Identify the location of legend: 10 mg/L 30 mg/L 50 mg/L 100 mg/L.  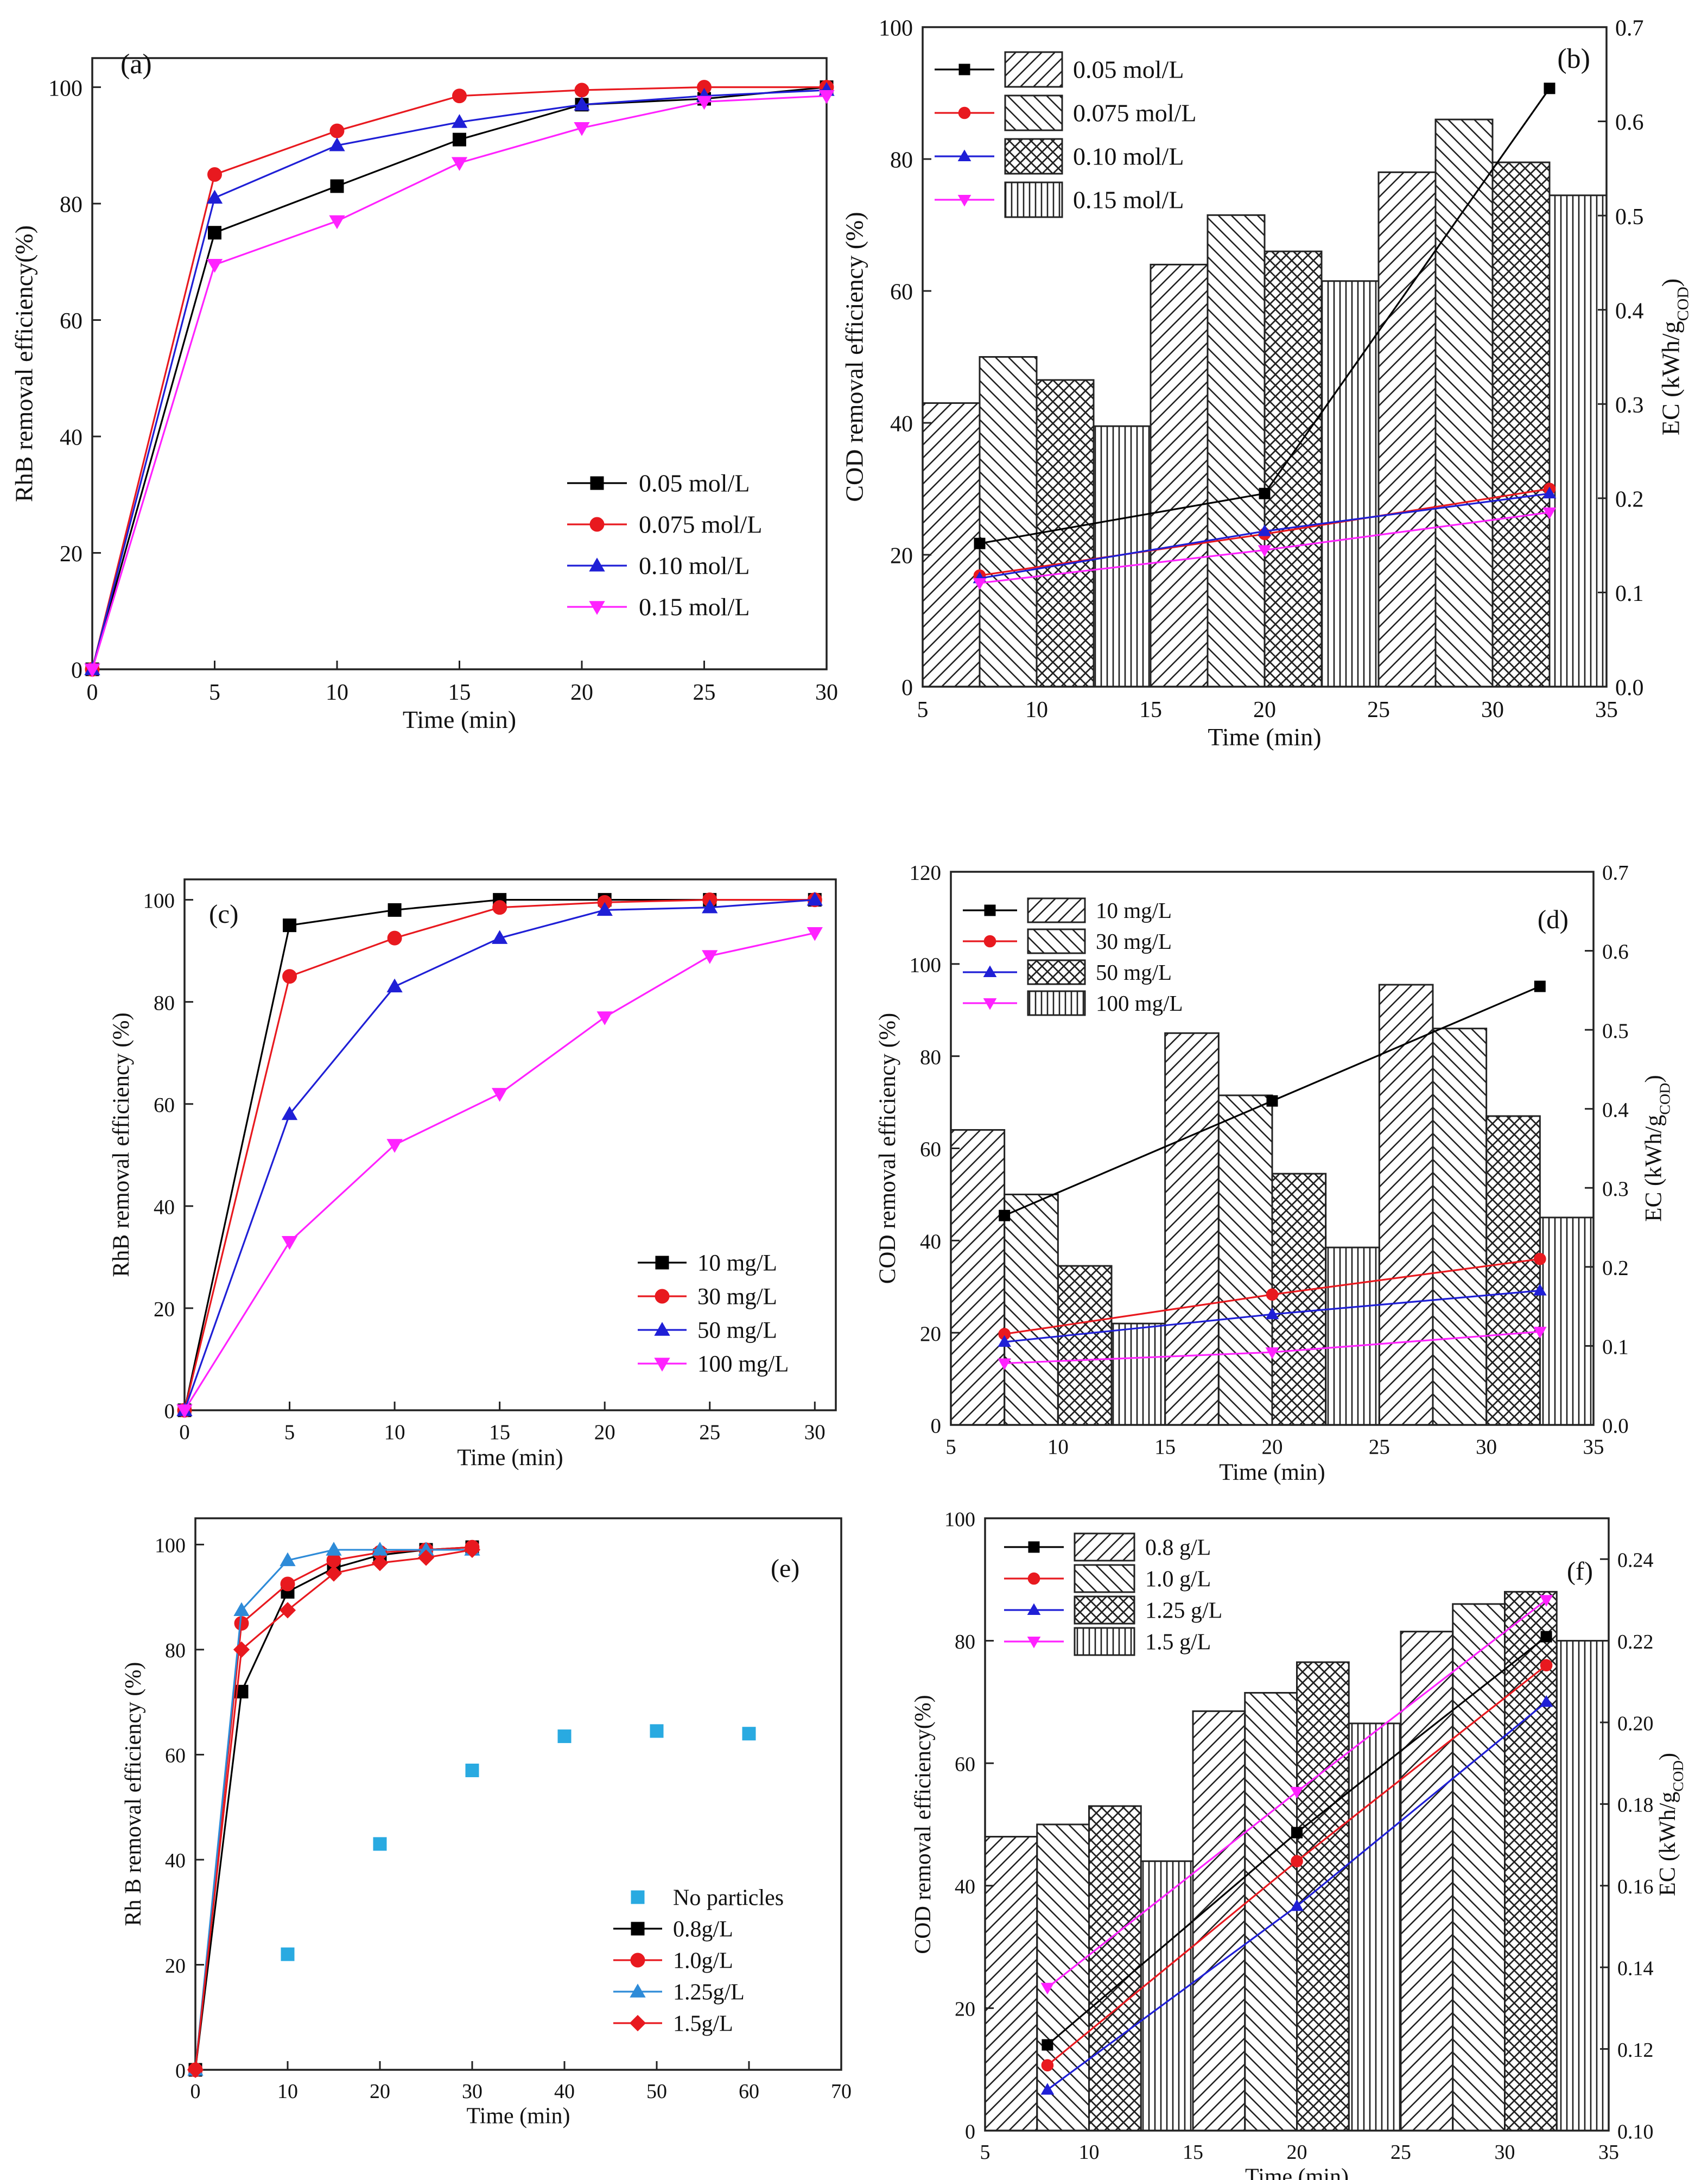
(713, 1314).